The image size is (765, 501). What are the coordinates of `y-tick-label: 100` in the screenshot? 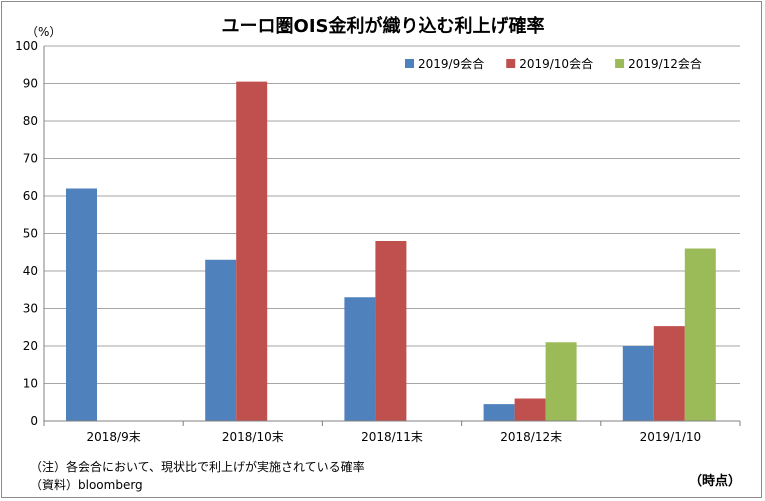 It's located at (26, 46).